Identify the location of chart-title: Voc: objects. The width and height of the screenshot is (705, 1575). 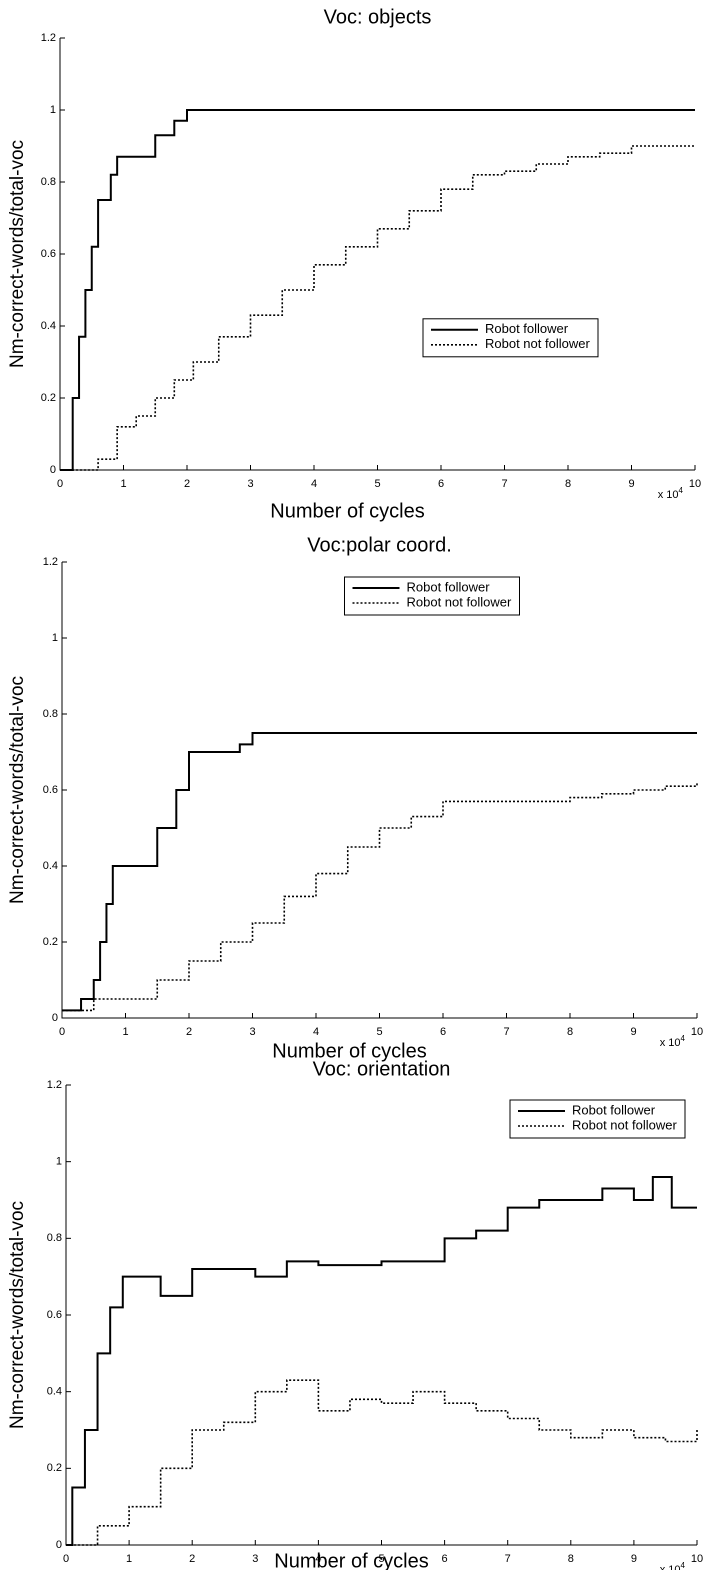
(378, 17).